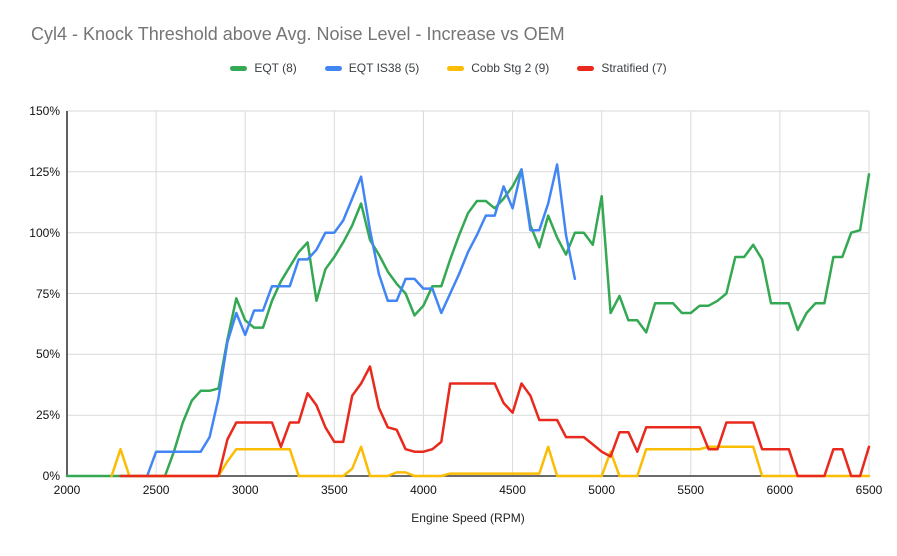 This screenshot has width=897, height=556. What do you see at coordinates (780, 490) in the screenshot?
I see `x-axis-tick-label: 6000` at bounding box center [780, 490].